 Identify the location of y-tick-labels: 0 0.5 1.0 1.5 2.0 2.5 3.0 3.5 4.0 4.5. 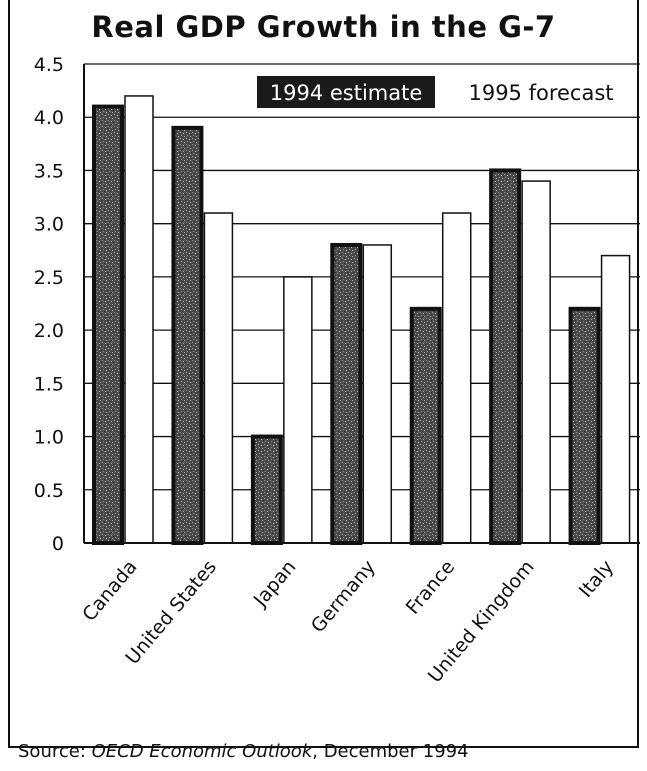
(49, 304).